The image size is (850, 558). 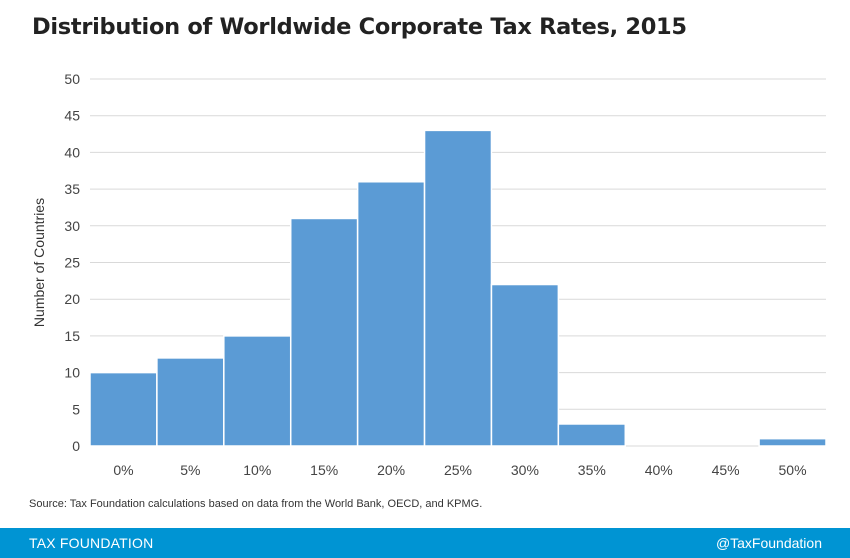 What do you see at coordinates (39, 262) in the screenshot?
I see `y-axis-label: Number of Countries` at bounding box center [39, 262].